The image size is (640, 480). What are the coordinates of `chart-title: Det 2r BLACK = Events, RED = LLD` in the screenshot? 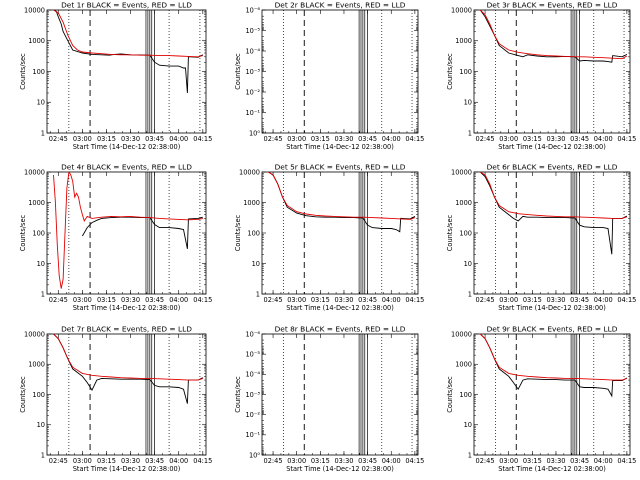 It's located at (340, 5).